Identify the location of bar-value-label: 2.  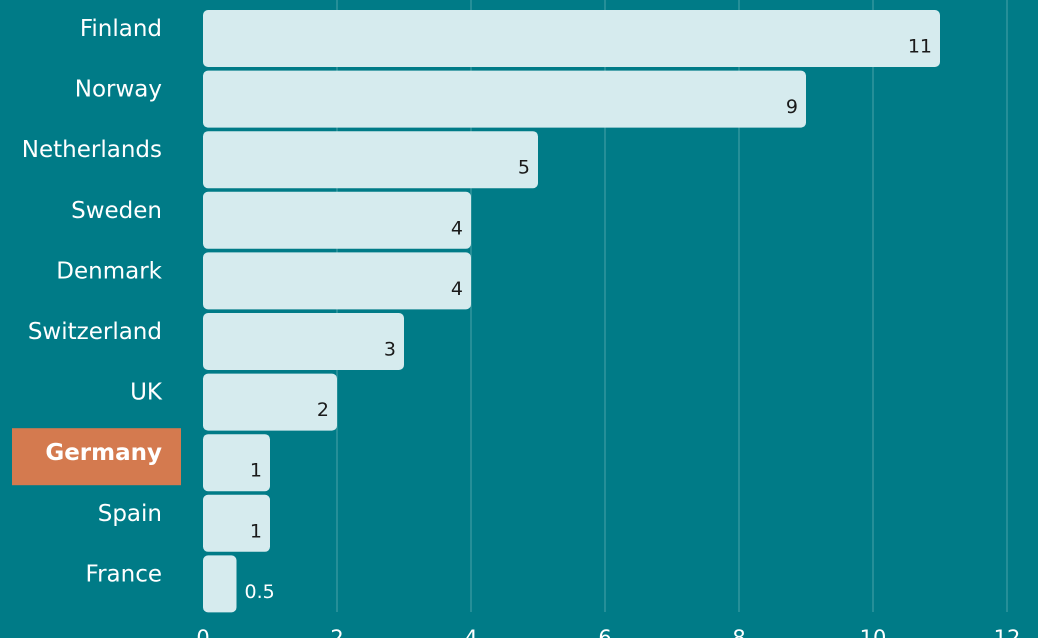
(323, 410).